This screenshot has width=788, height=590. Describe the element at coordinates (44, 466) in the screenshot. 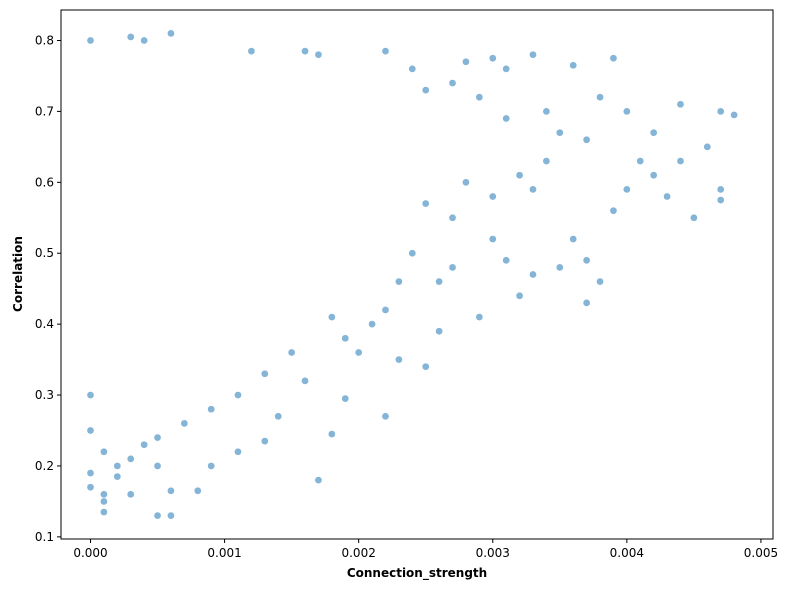

I see `y-tick-label: 0.2` at that location.